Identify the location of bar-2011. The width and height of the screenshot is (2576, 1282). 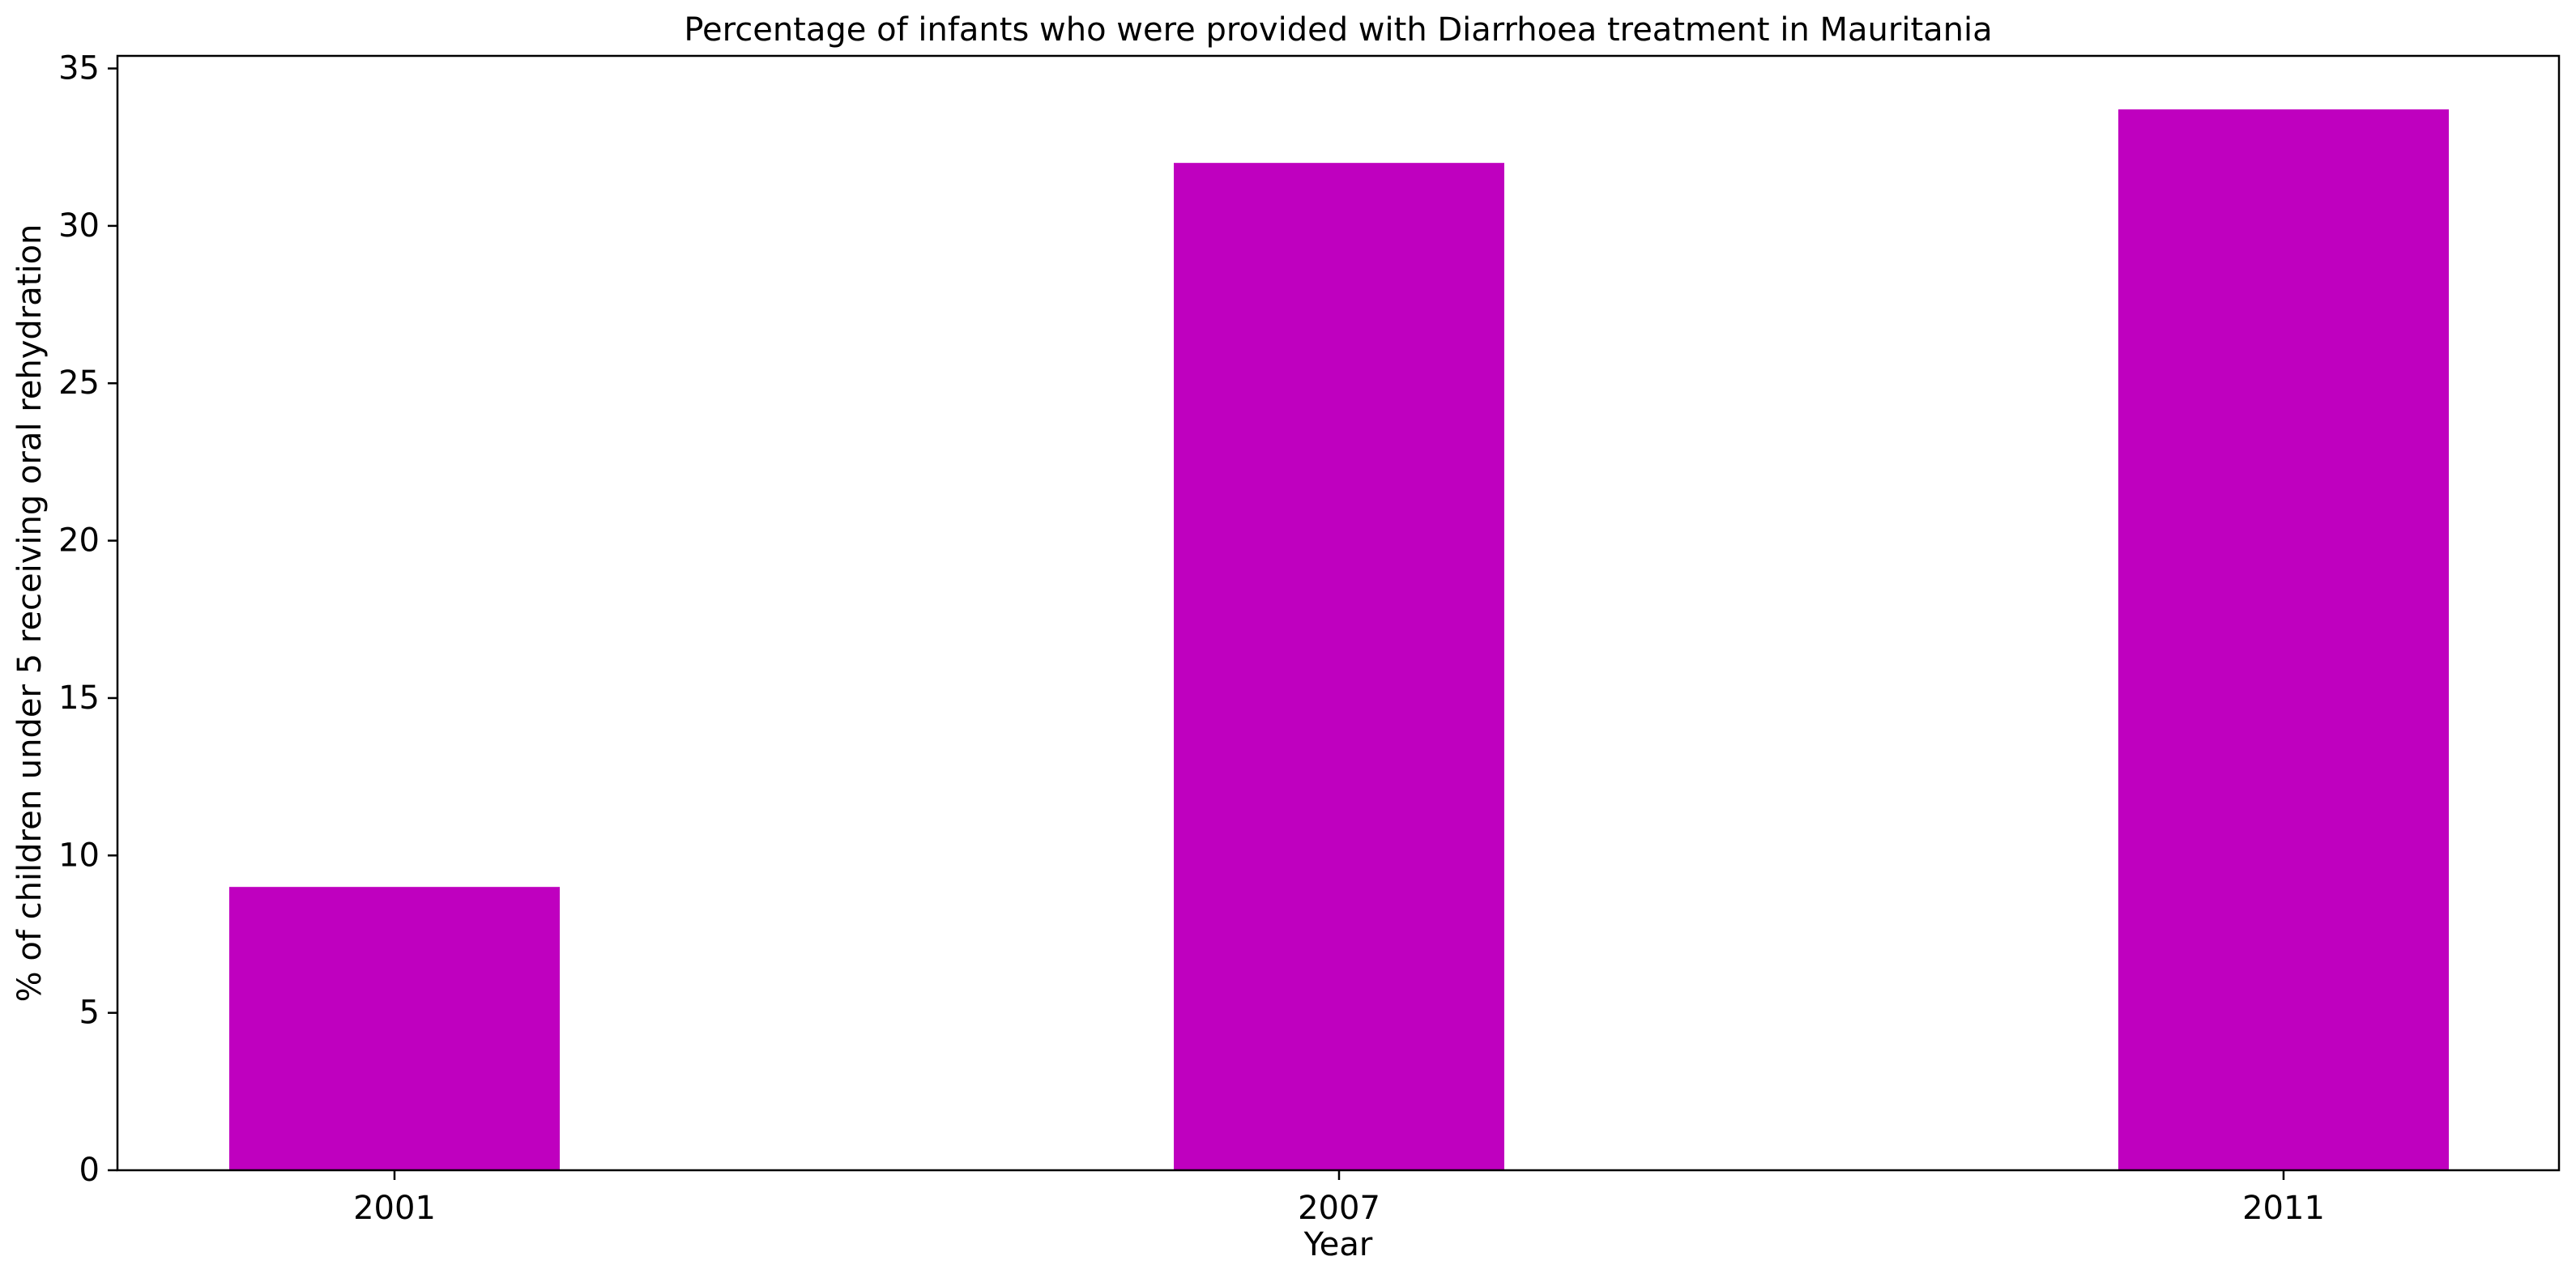
(2283, 639).